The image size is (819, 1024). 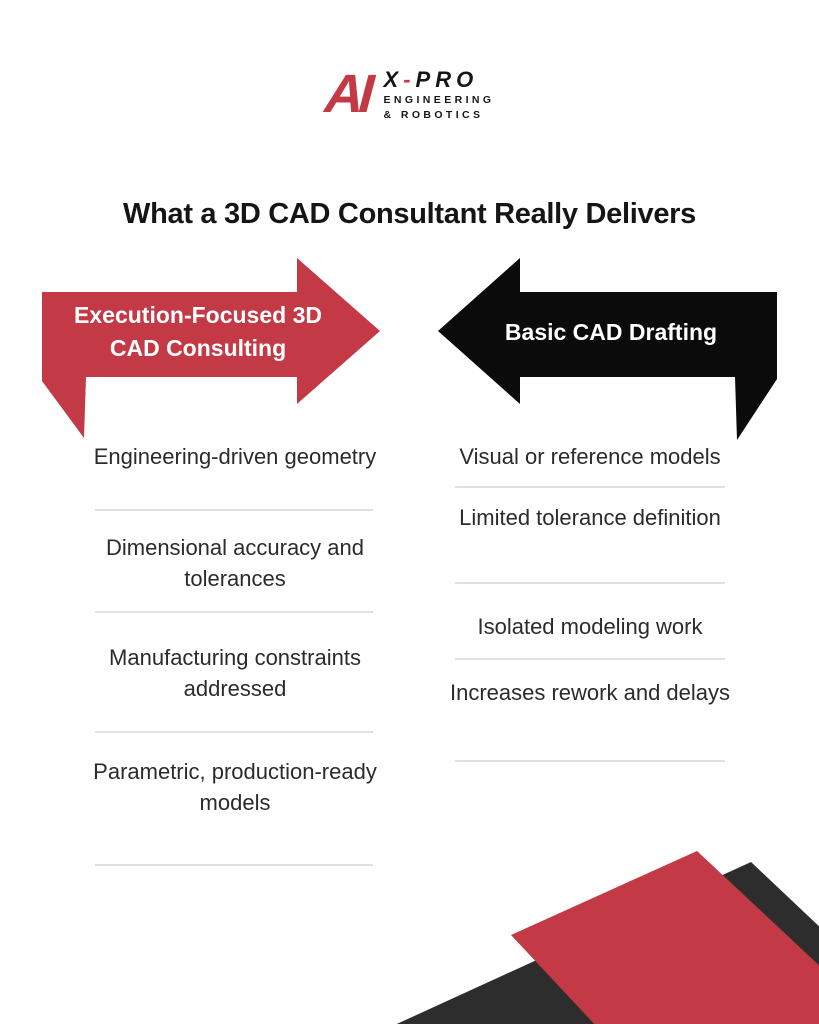 I want to click on brand-subtitle-line2: & ROBOTICS, so click(x=433, y=115).